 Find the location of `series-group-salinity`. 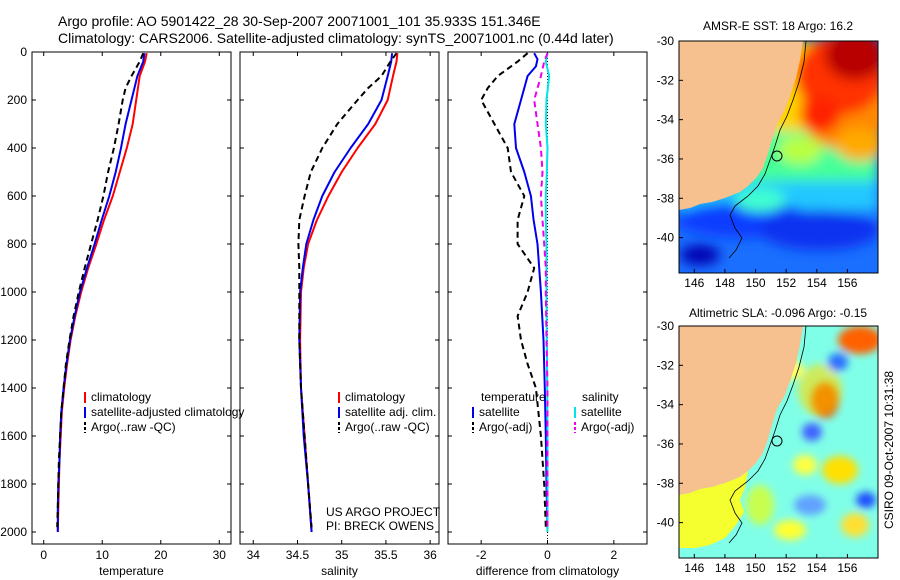

series-group-salinity is located at coordinates (348, 292).